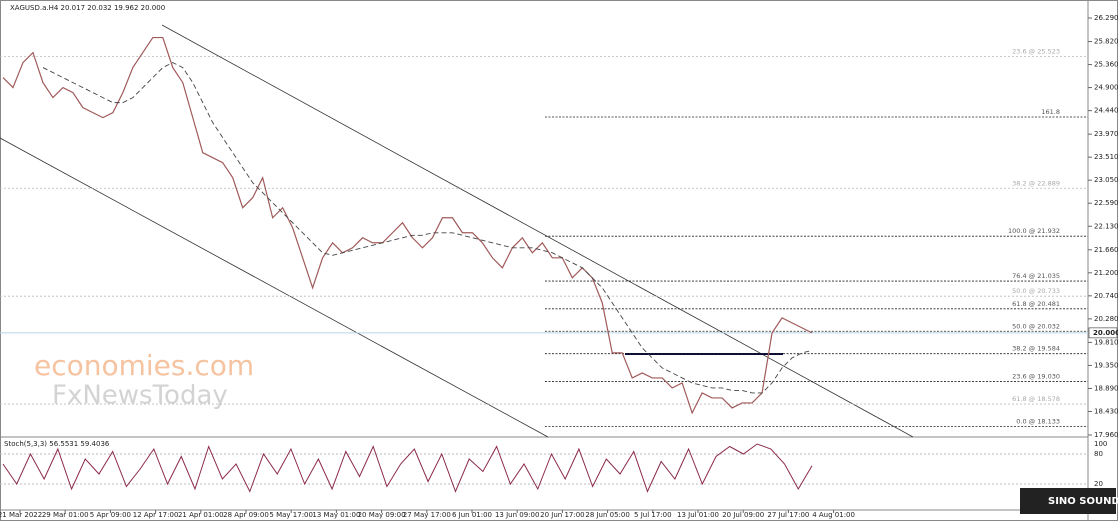  What do you see at coordinates (1105, 333) in the screenshot?
I see `price-label: 20.000` at bounding box center [1105, 333].